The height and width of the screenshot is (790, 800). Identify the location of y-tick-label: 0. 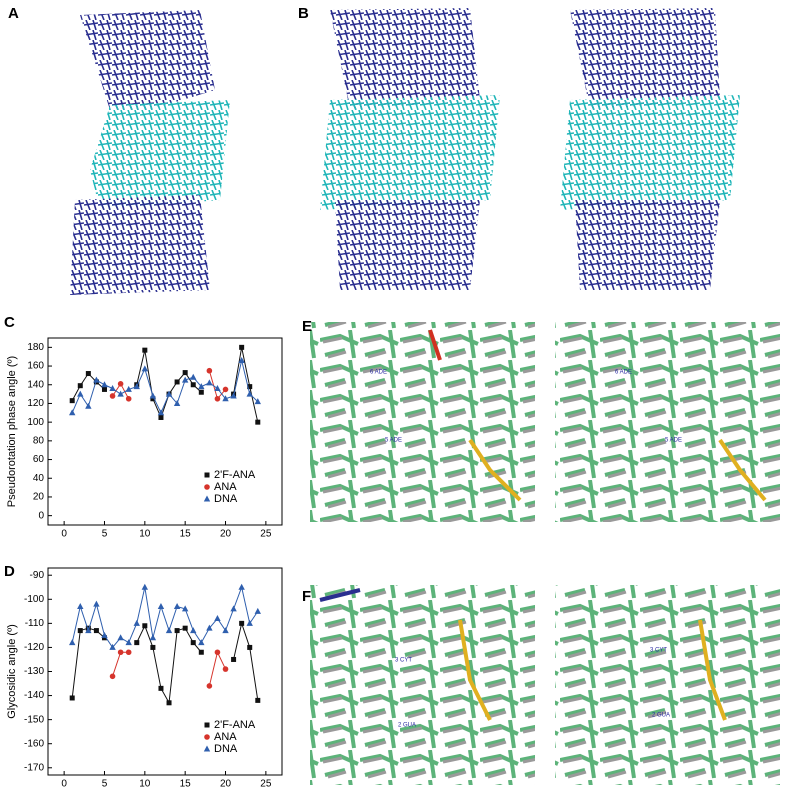
(41, 515).